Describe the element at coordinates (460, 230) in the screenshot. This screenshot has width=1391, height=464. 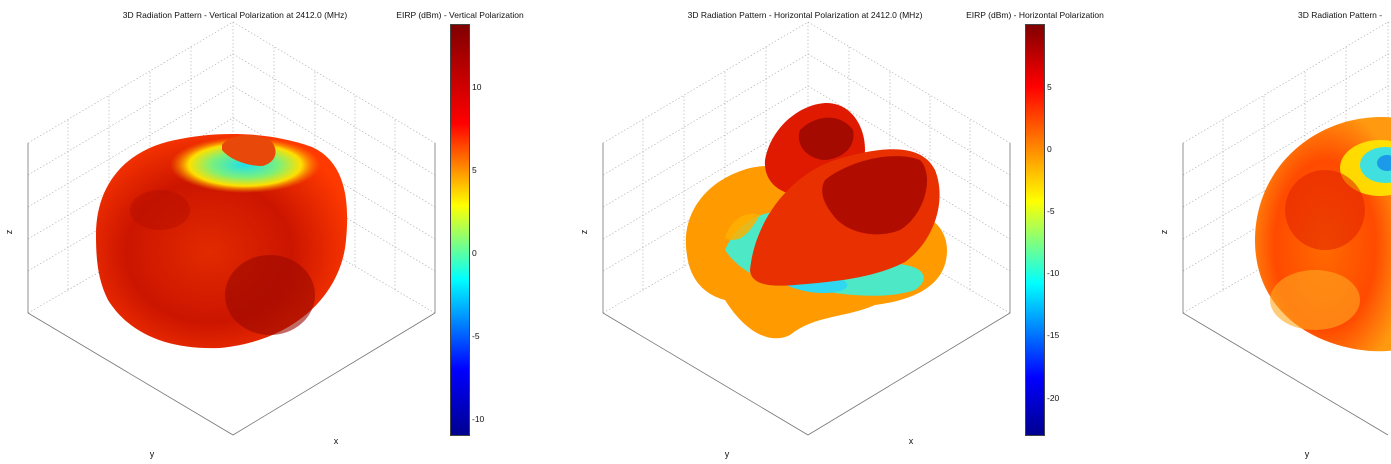
I see `colorbar-vertical` at that location.